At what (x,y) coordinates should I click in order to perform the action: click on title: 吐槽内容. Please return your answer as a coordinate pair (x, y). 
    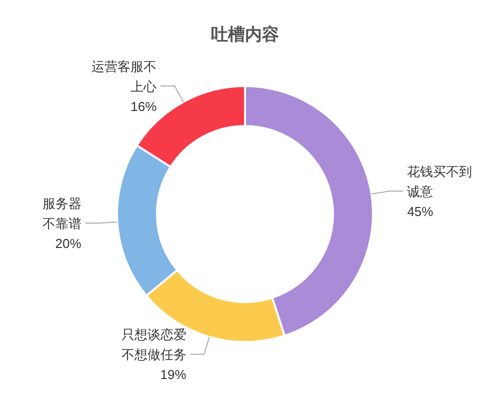
    Looking at the image, I should click on (245, 34).